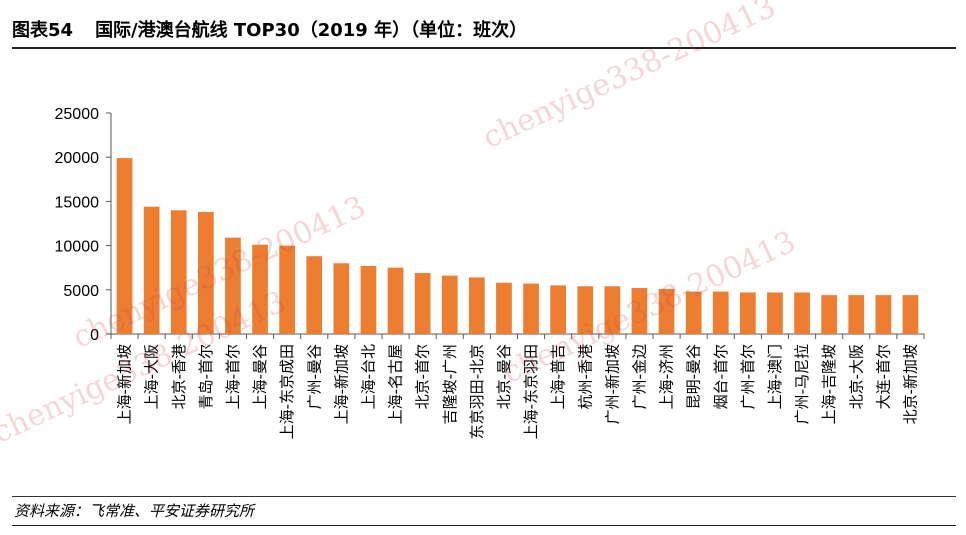  Describe the element at coordinates (77, 114) in the screenshot. I see `y-tick-label: 25000` at that location.